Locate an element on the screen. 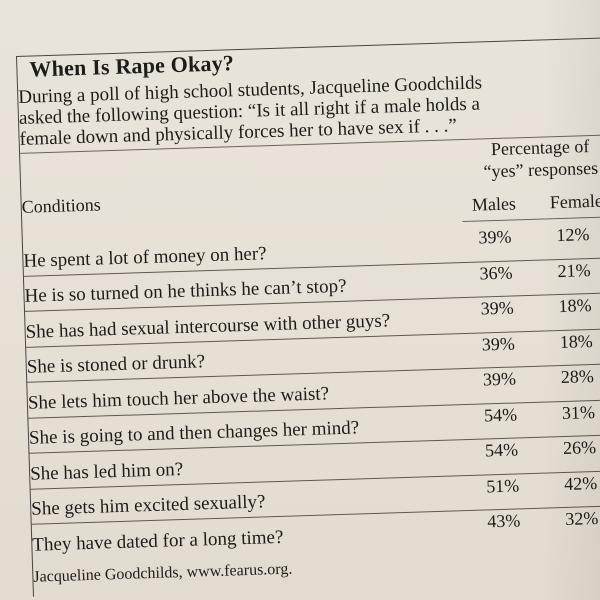 Image resolution: width=600 pixels, height=600 pixels. source-credit: Jacqueline Goodchilds, www.fearus.org. is located at coordinates (163, 573).